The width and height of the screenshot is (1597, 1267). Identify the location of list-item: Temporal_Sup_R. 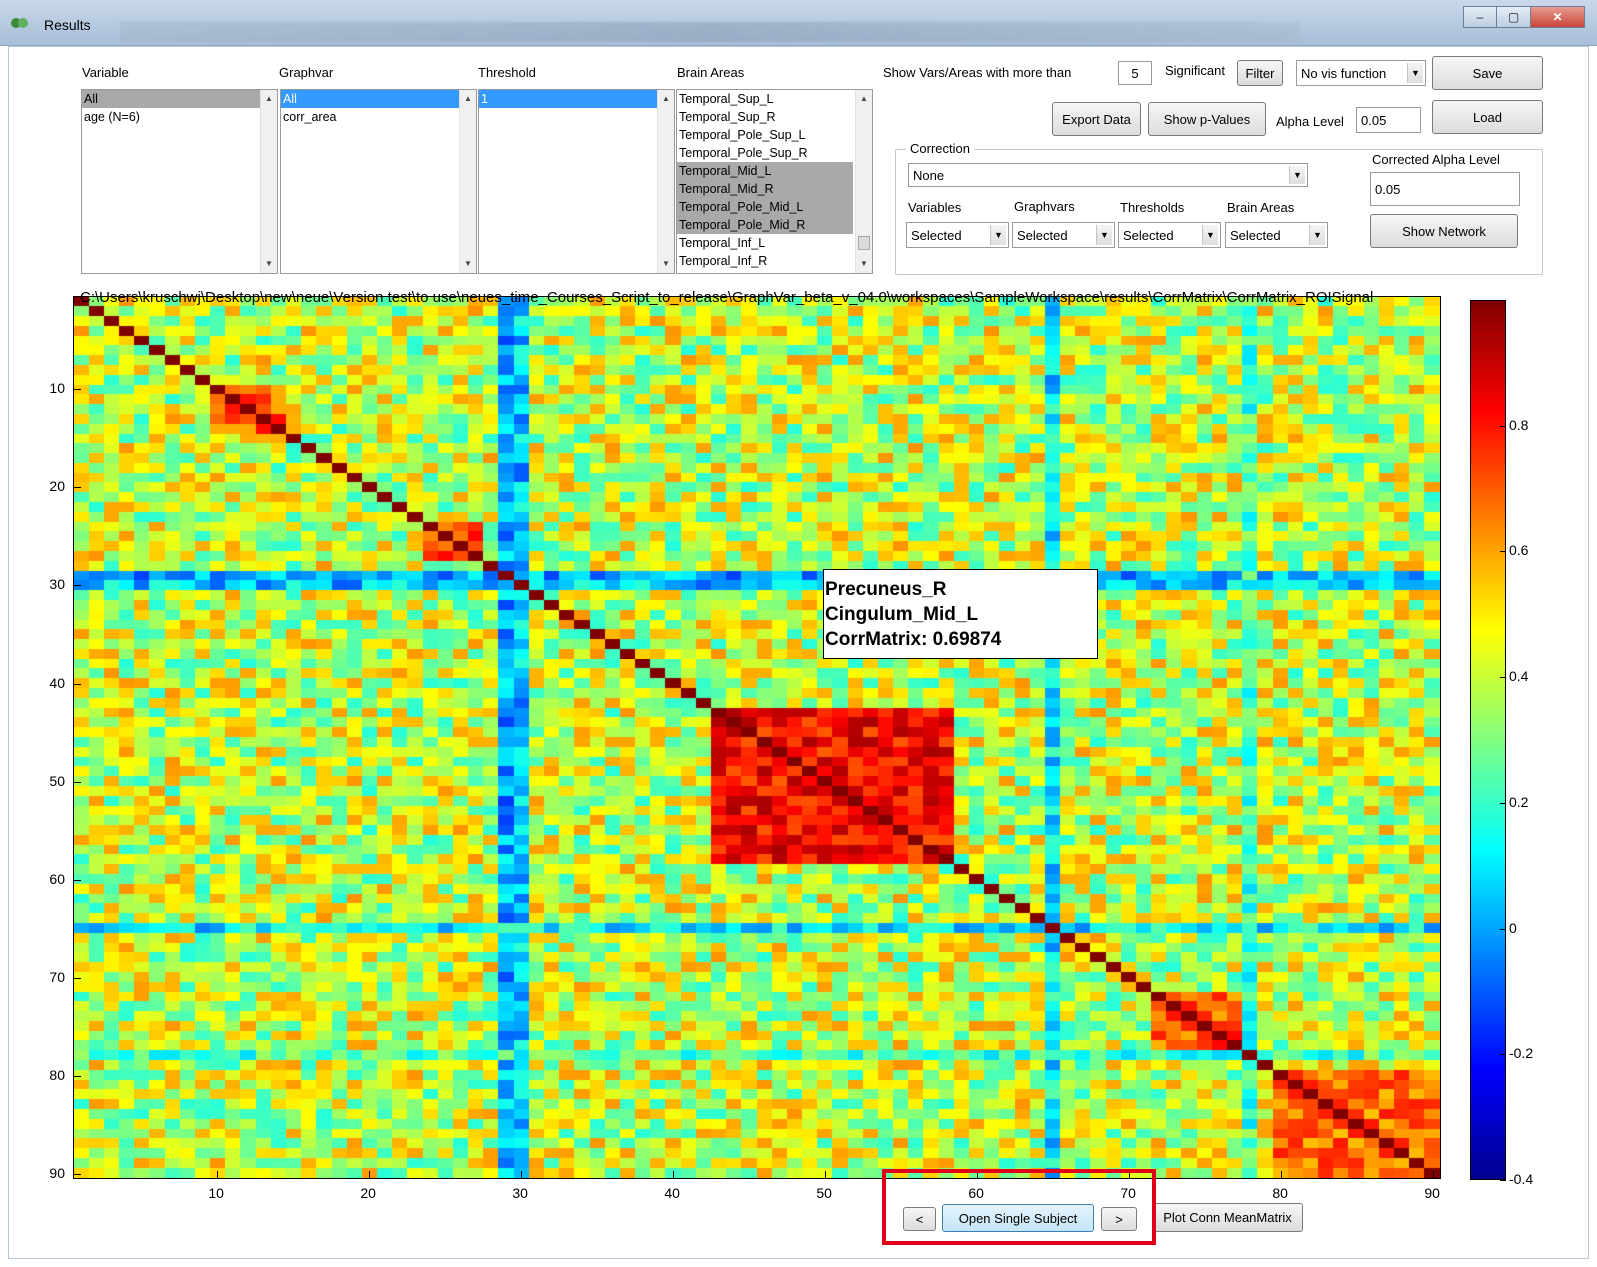
(727, 117).